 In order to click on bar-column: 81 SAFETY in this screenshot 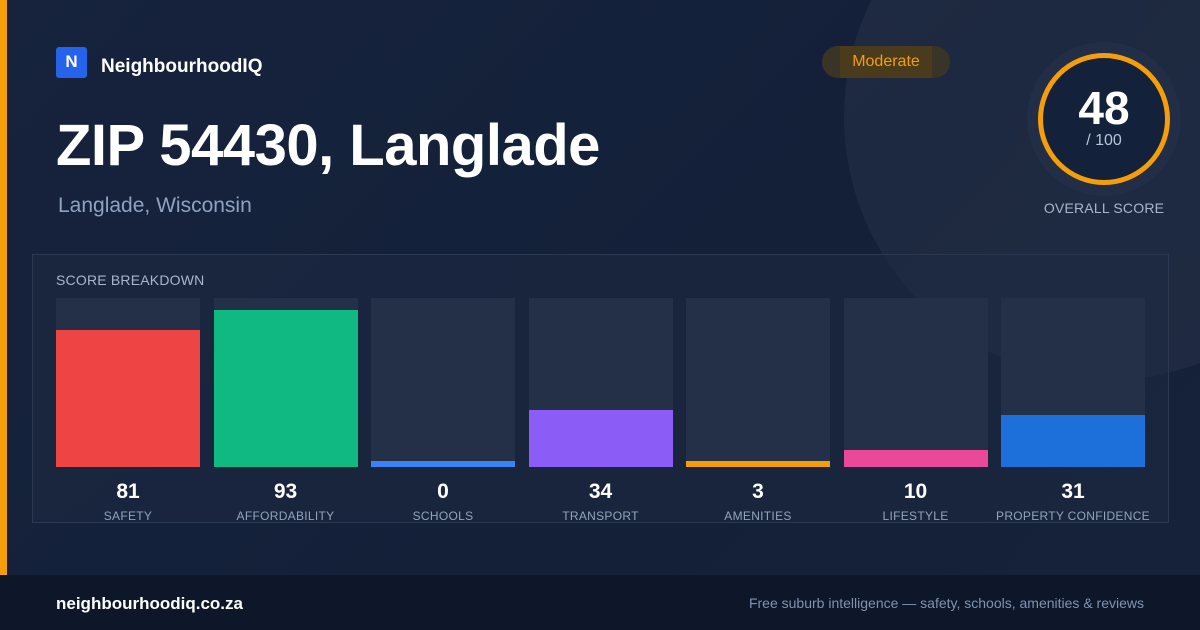, I will do `click(128, 410)`.